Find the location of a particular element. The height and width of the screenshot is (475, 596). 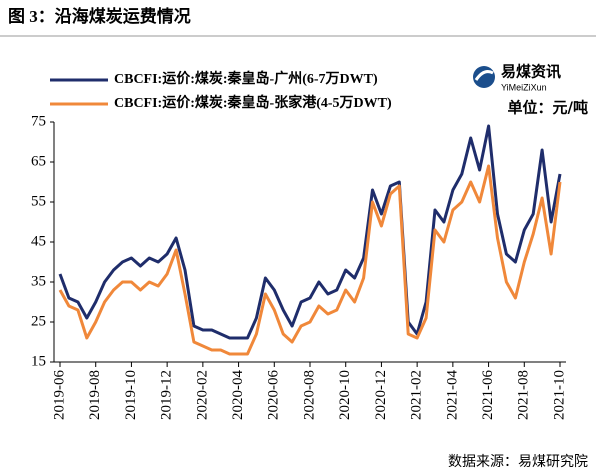

x-tick-label: 2020-10 is located at coordinates (345, 395).